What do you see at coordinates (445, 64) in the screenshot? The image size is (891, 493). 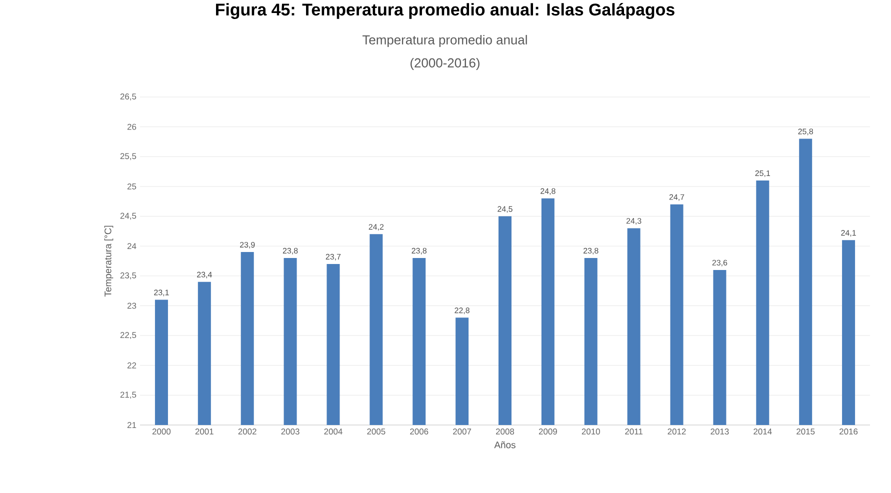 I see `chart-subtitle: (2000-2016)` at bounding box center [445, 64].